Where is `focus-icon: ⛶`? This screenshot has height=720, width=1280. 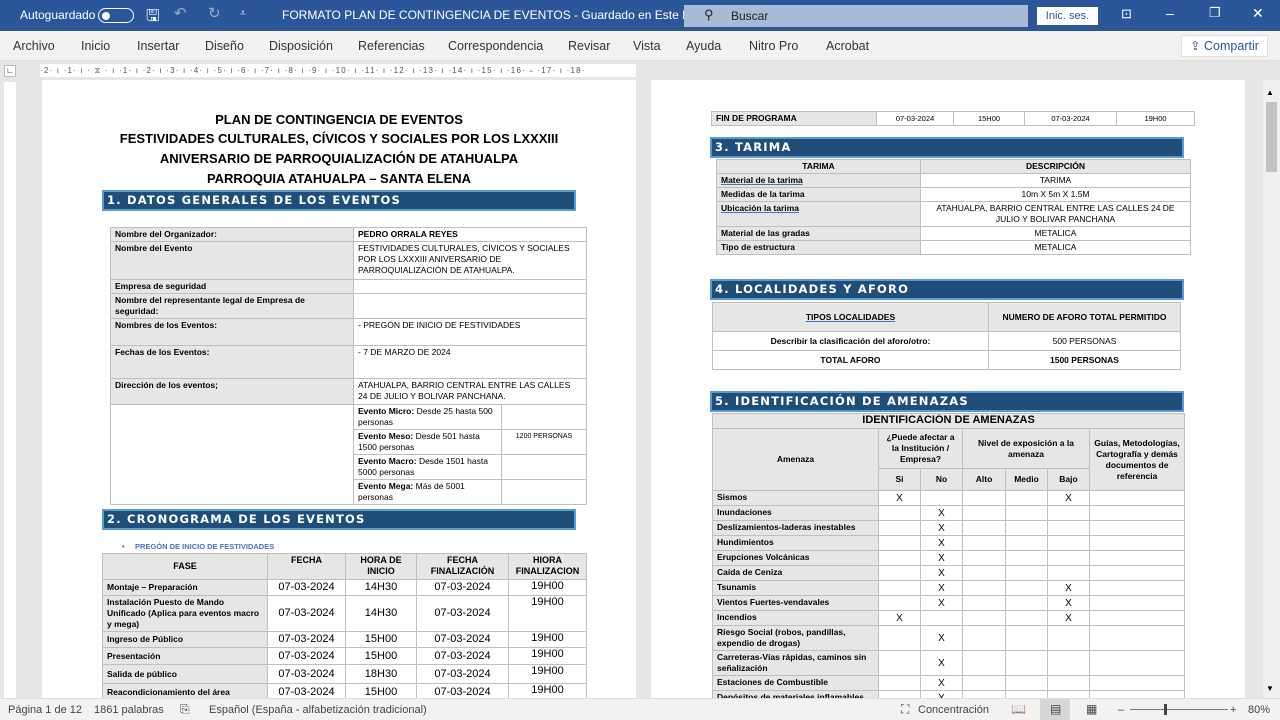
focus-icon: ⛶ is located at coordinates (905, 709).